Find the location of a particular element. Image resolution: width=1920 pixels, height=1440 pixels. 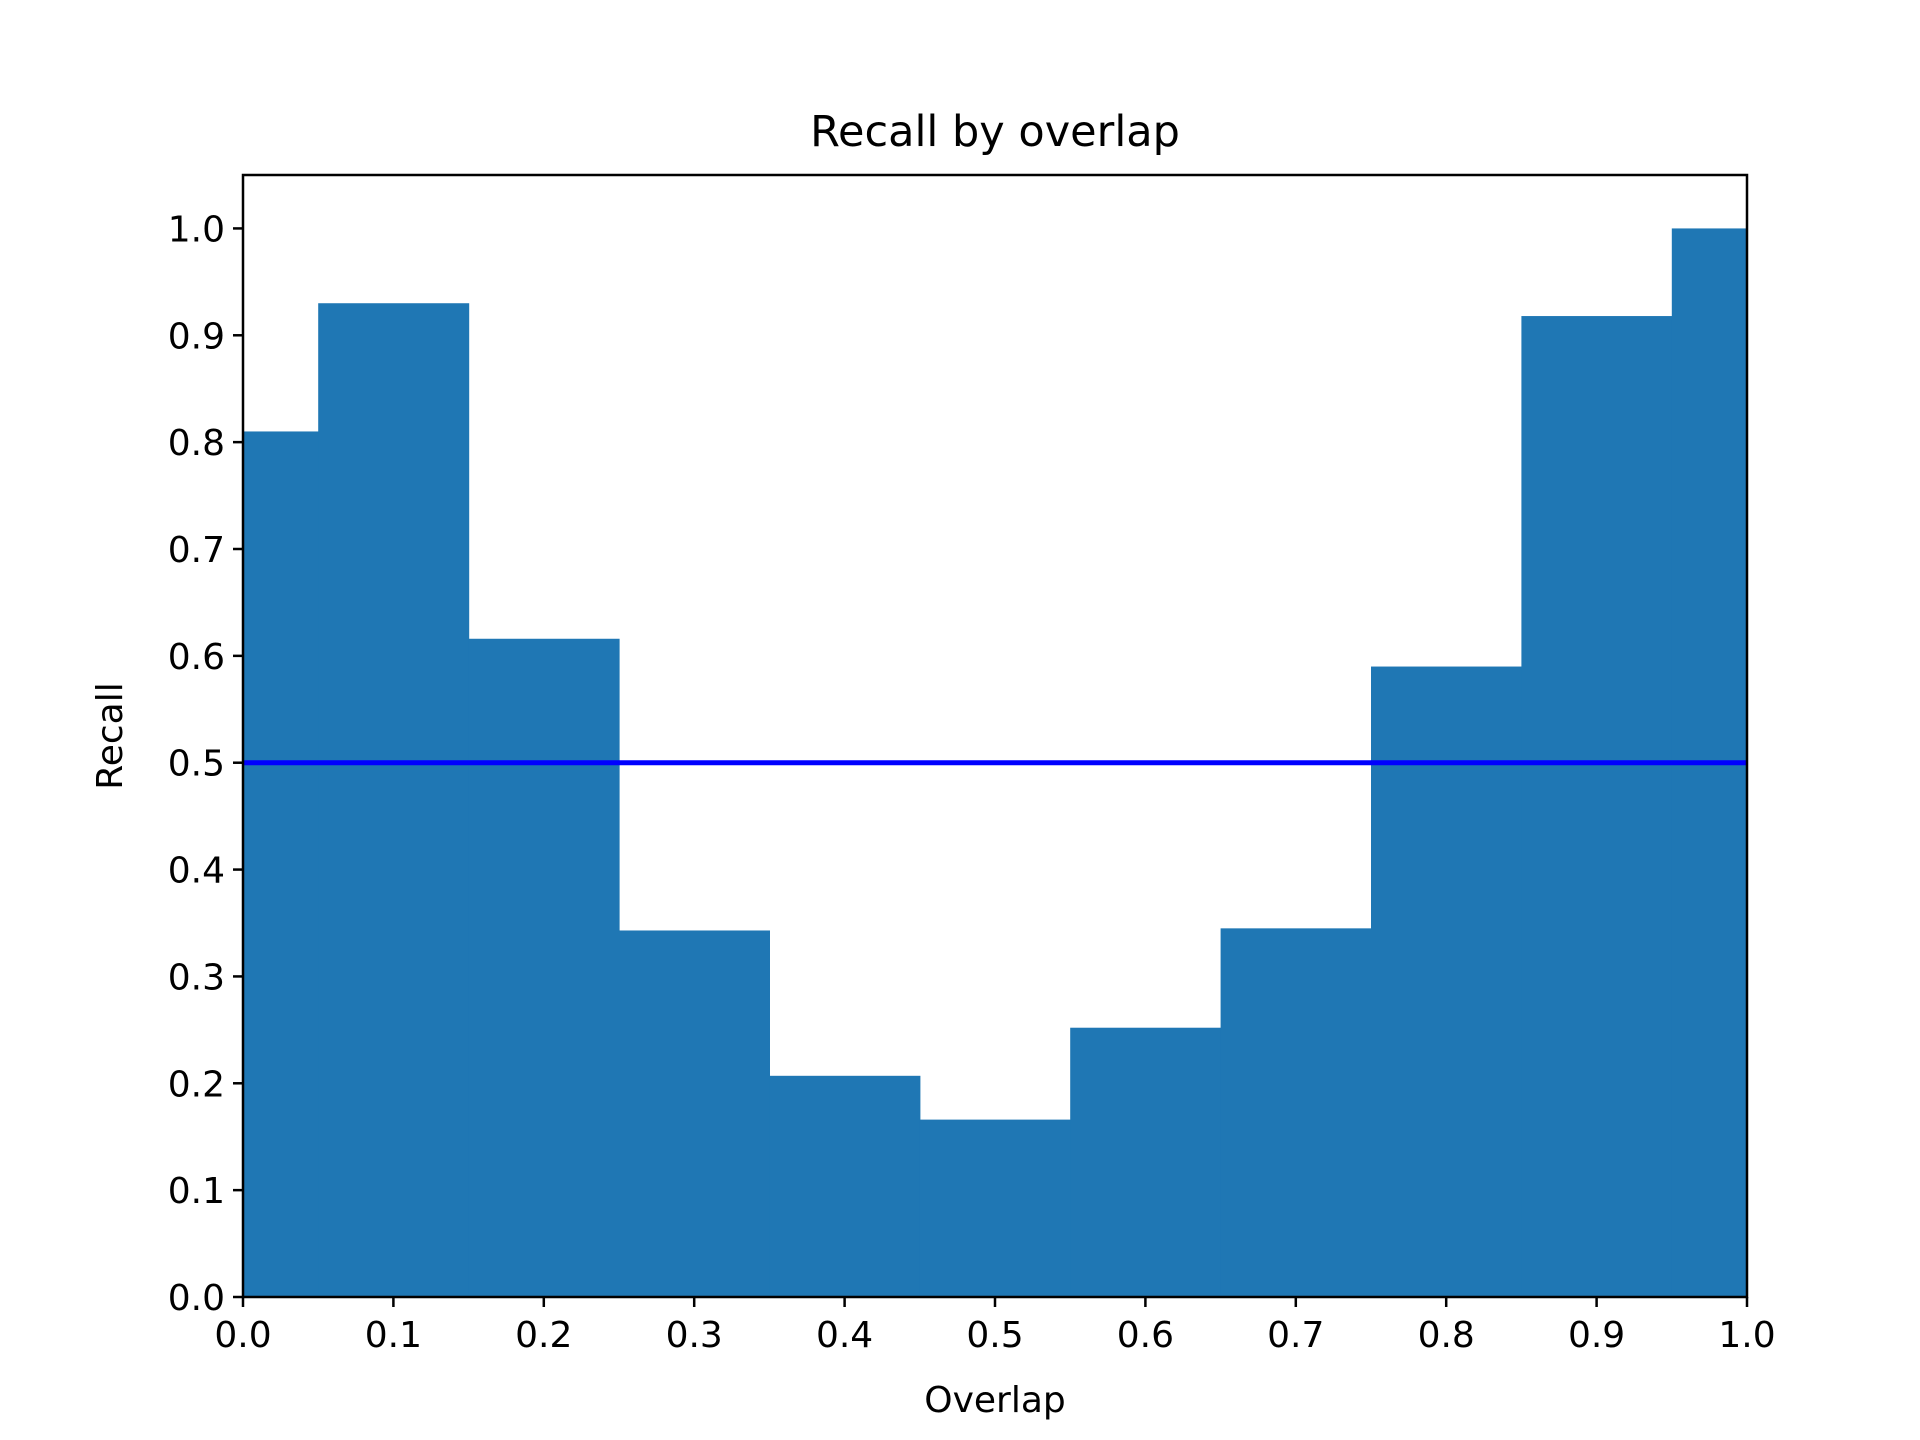

x-tick-label: 0.5 is located at coordinates (994, 1335).